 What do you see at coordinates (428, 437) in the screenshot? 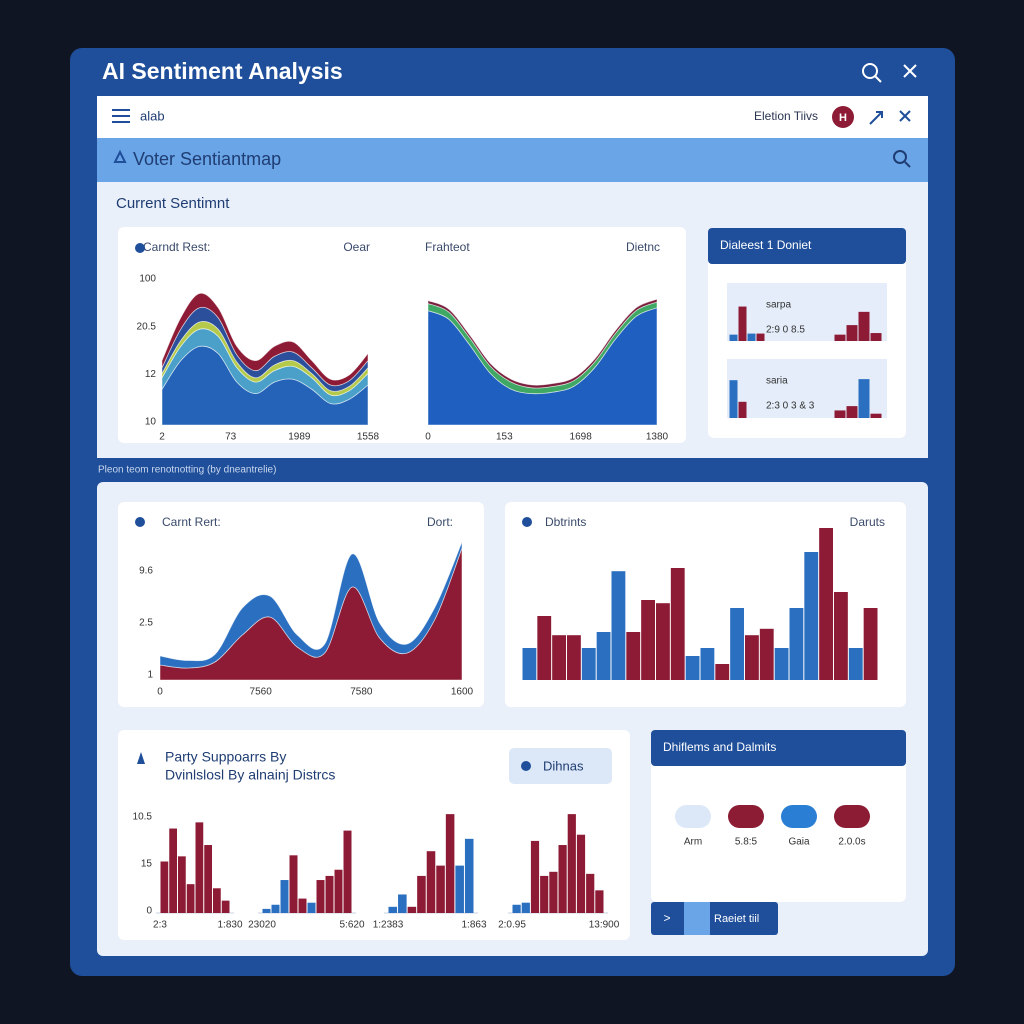
I see `x-tick-label: 0` at bounding box center [428, 437].